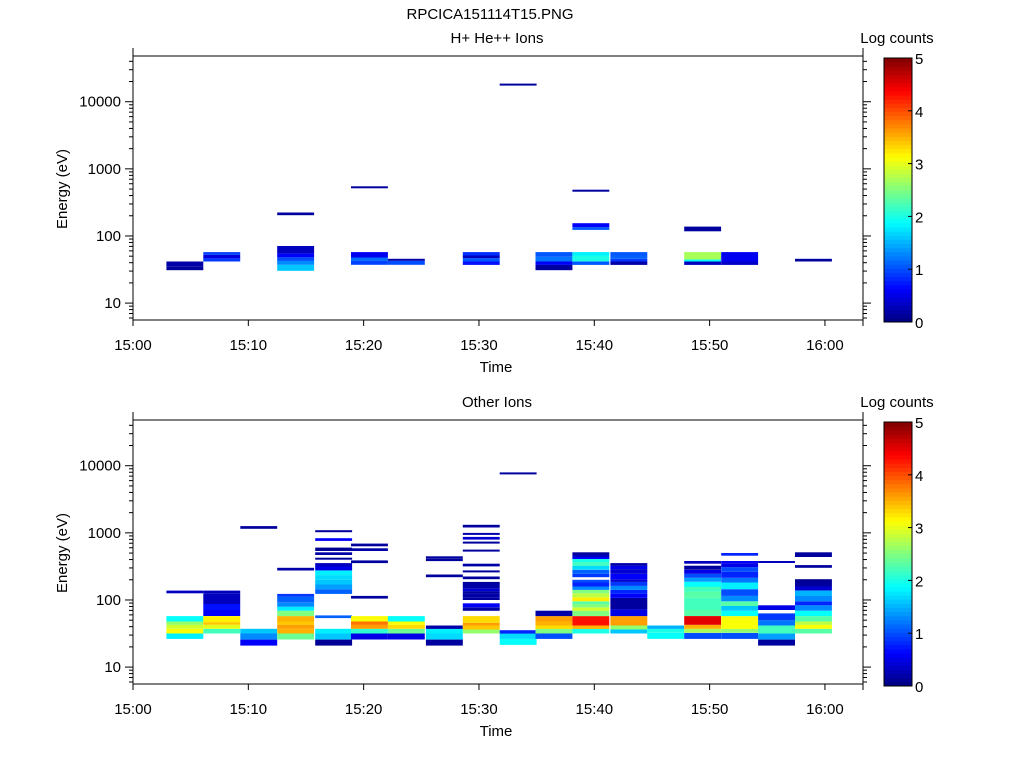 The height and width of the screenshot is (768, 1024). I want to click on x-tick-label: 15:10, so click(249, 345).